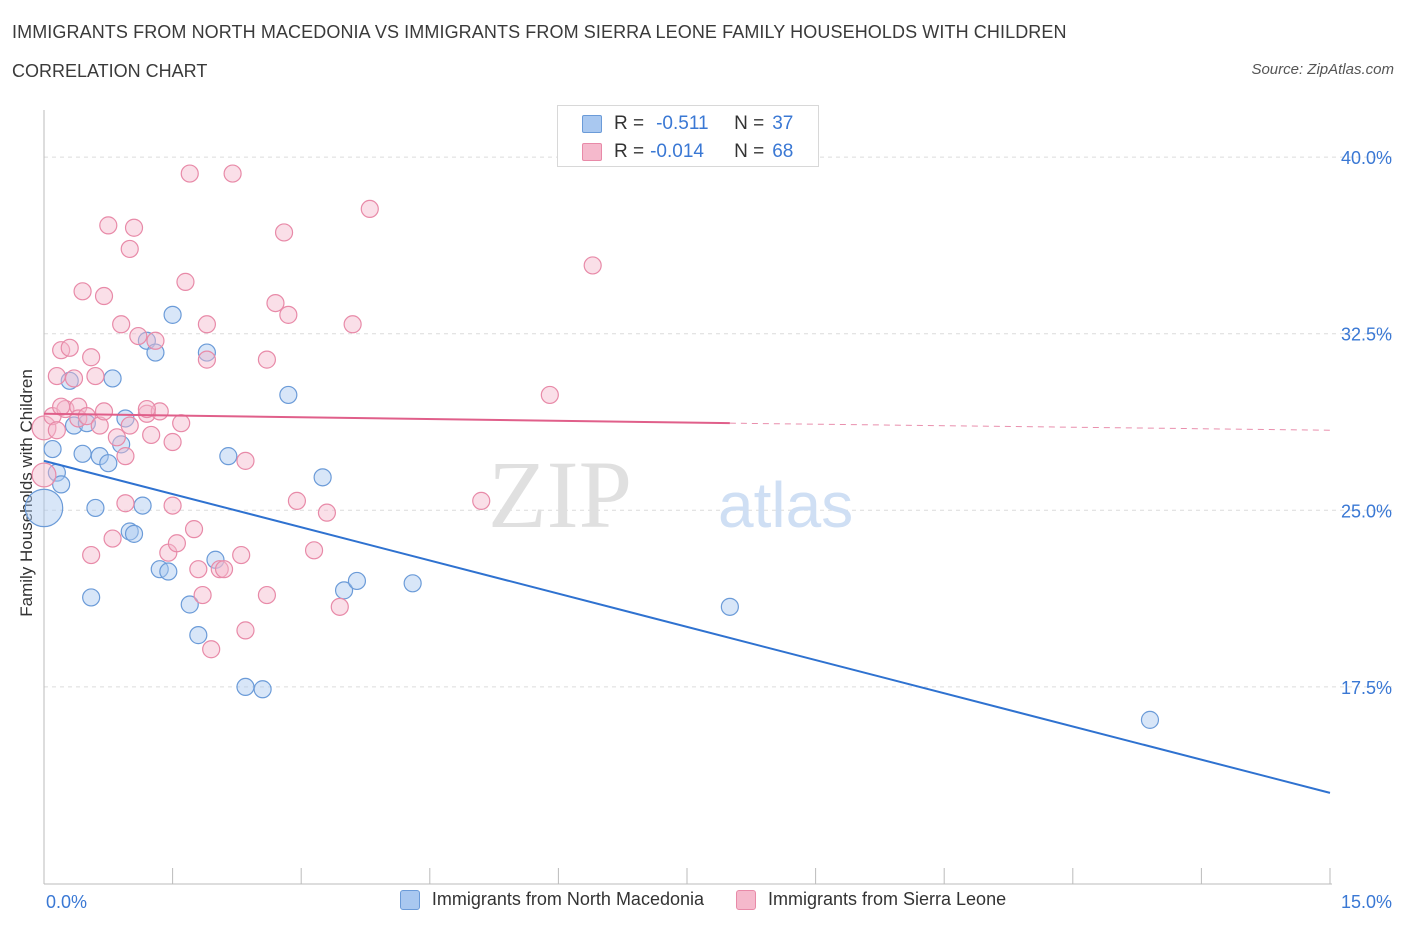 The image size is (1406, 930). I want to click on trend-line-sierra-leone-extension, so click(1030, 426).